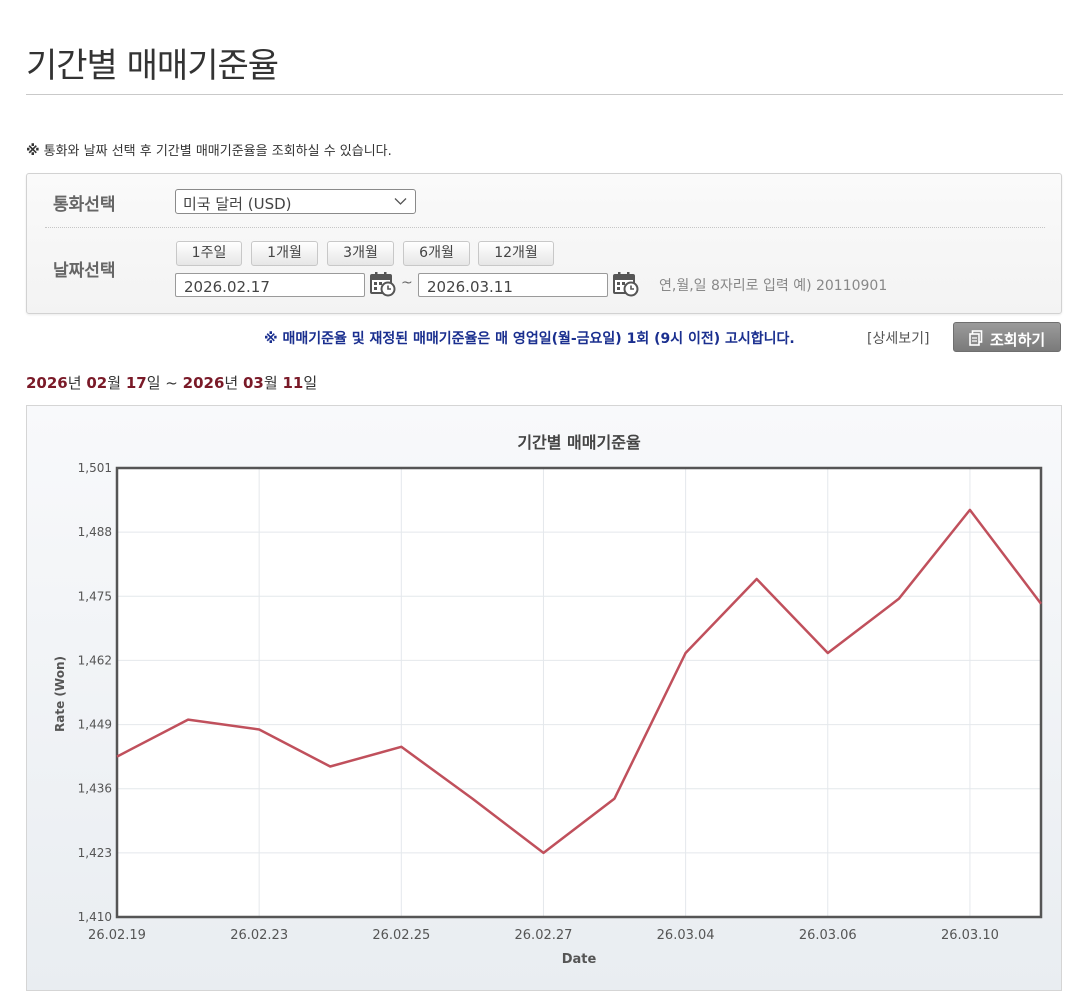 The image size is (1088, 1004). I want to click on x-tick-label: 26.03.10, so click(970, 935).